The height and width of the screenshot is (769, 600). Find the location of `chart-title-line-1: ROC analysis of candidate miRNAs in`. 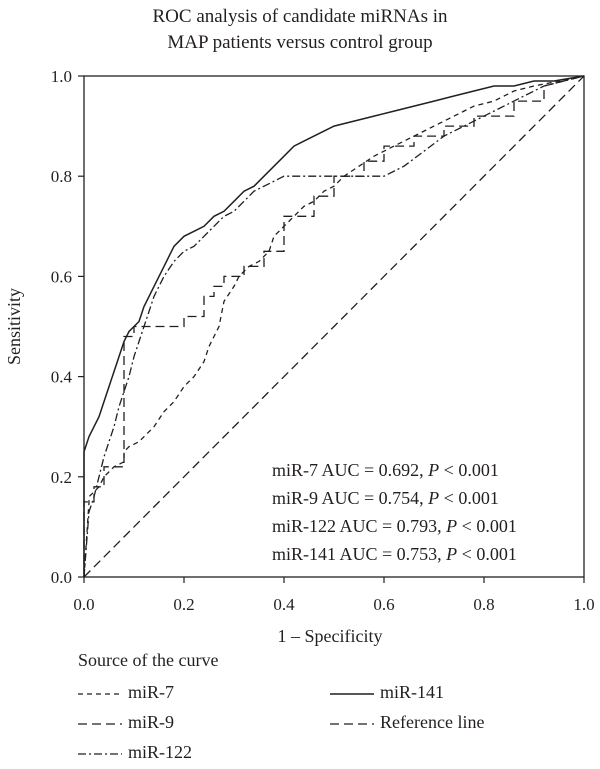

chart-title-line-1: ROC analysis of candidate miRNAs in is located at coordinates (300, 16).